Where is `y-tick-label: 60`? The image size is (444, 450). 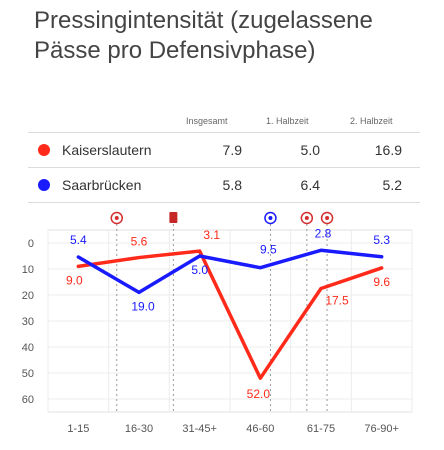
y-tick-label: 60 is located at coordinates (28, 400).